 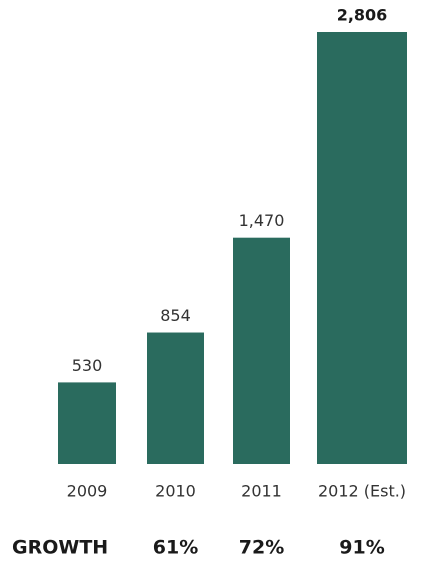 I want to click on value-label: 530, so click(x=87, y=365).